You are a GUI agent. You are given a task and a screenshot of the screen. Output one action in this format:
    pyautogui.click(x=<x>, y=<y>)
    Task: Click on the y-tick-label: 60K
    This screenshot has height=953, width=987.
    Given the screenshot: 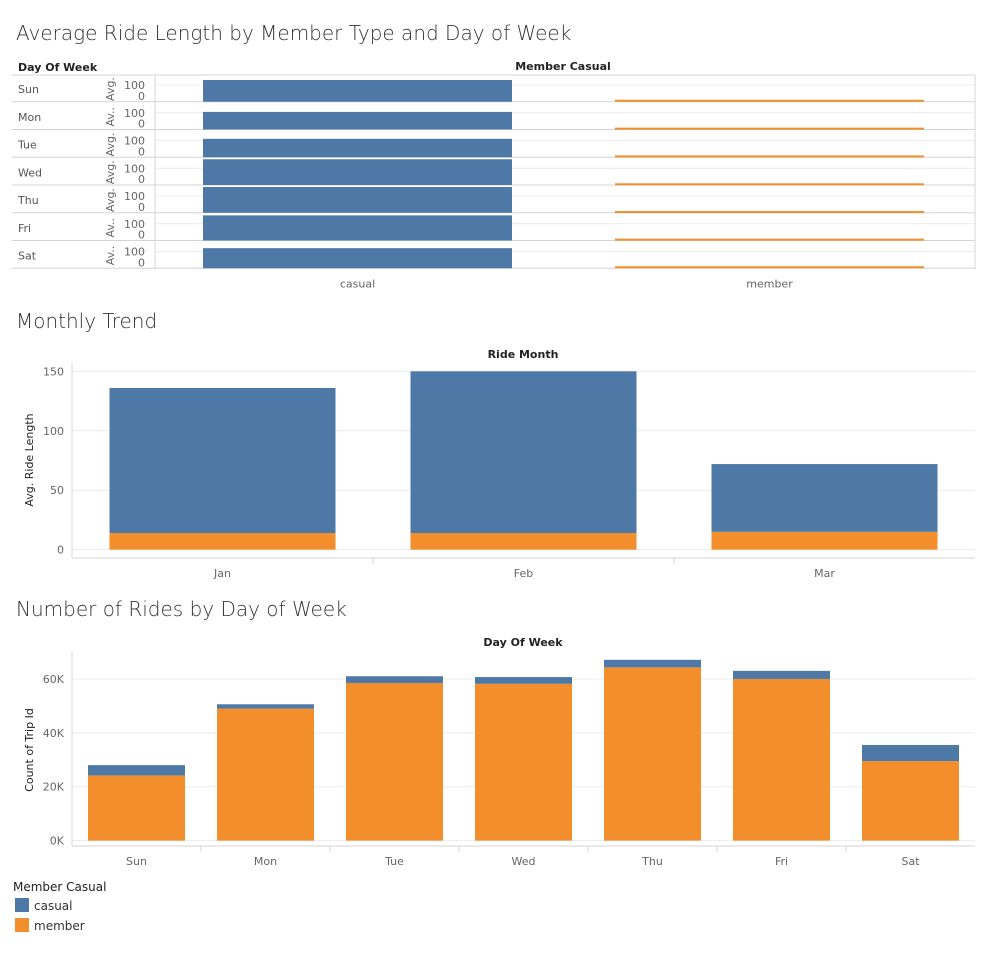 What is the action you would take?
    pyautogui.click(x=54, y=679)
    